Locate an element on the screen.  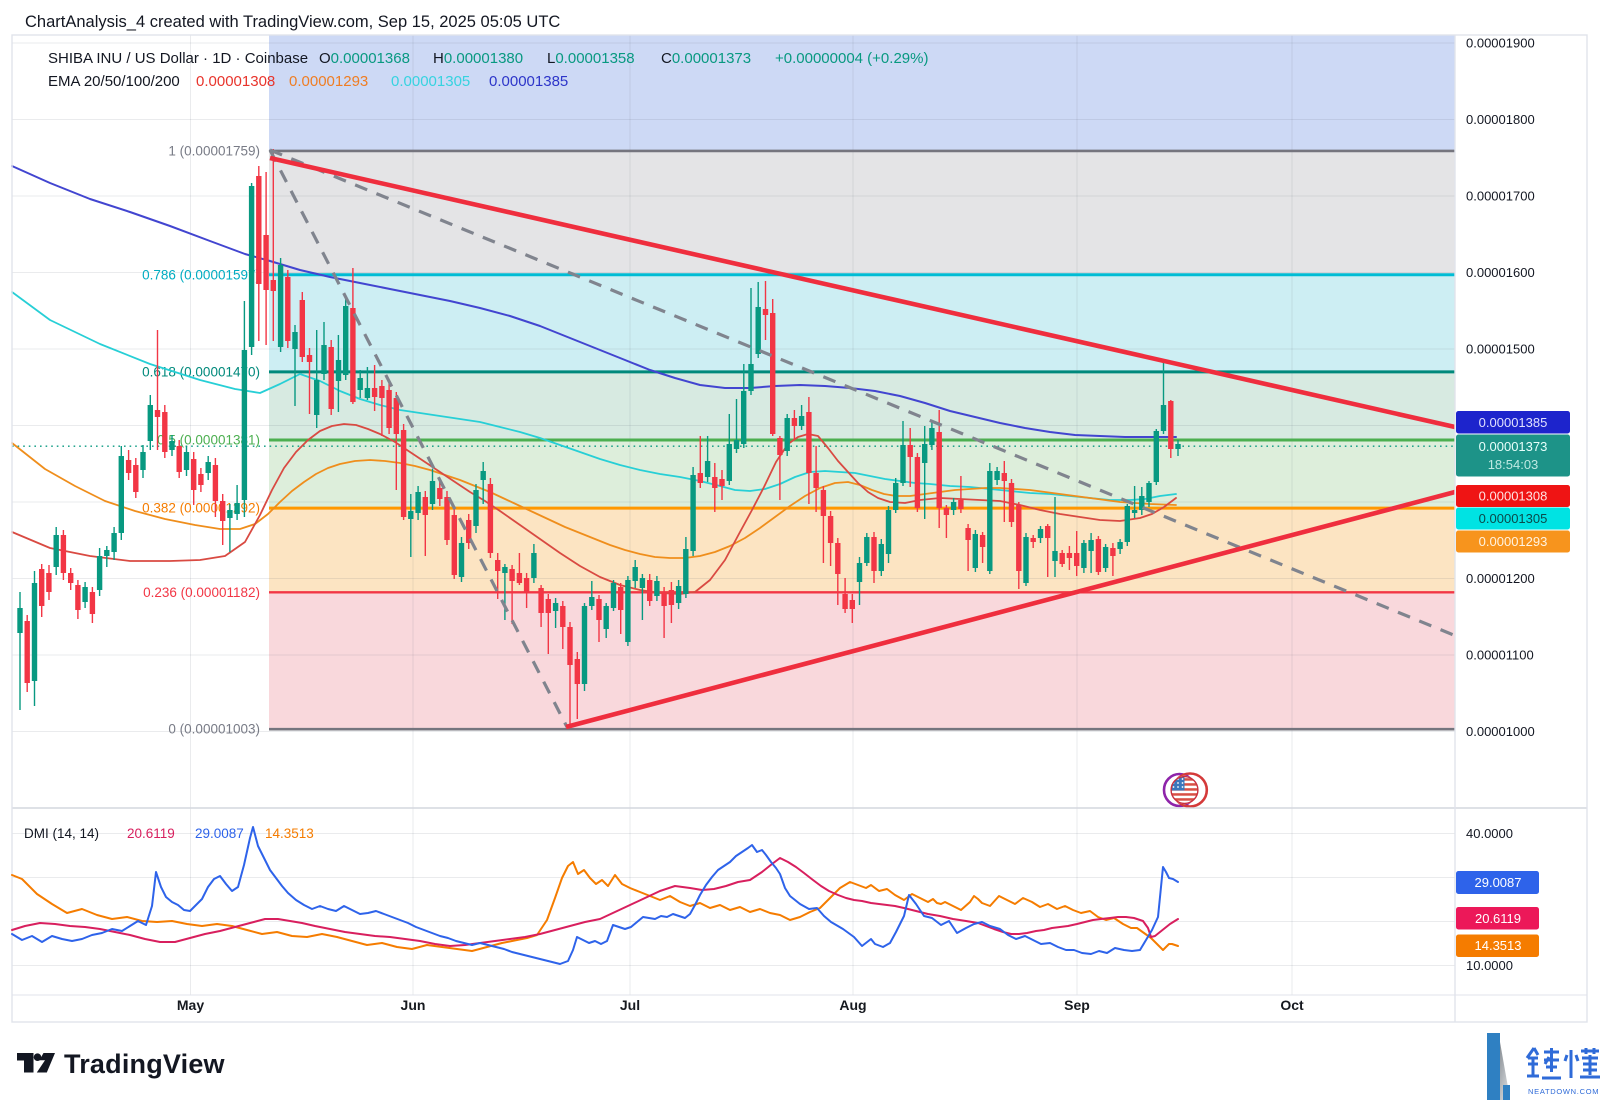
svg-text: Sep is located at coordinates (1077, 1005).